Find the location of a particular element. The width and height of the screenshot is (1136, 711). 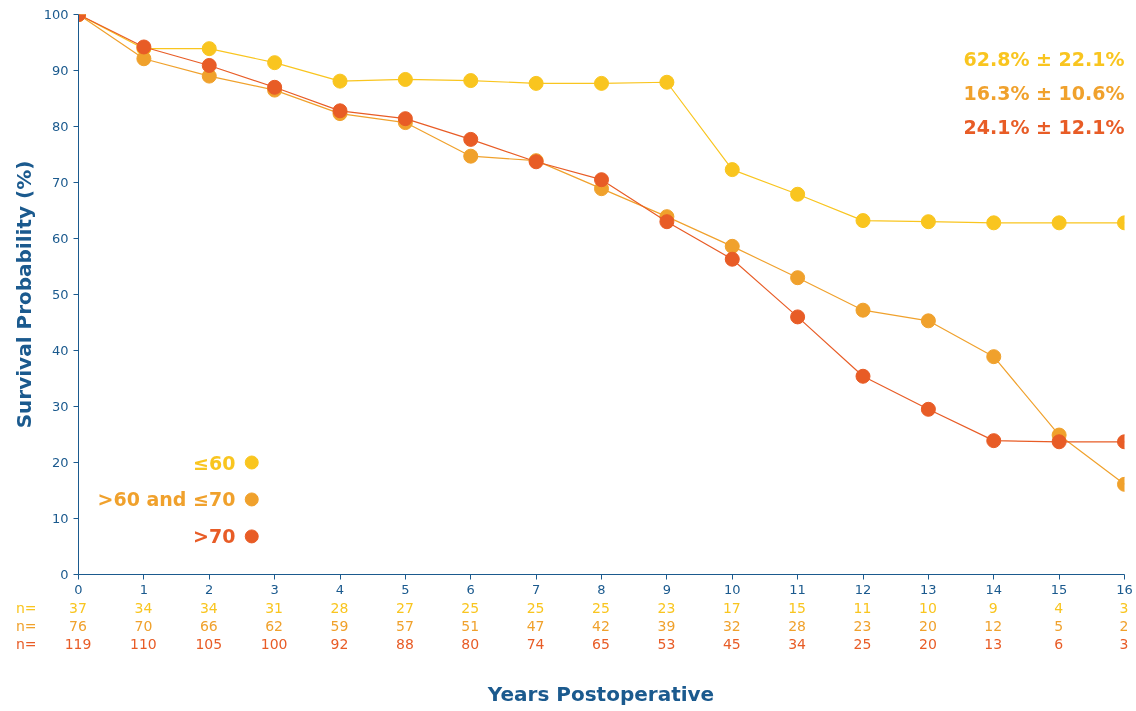

legend-label: ≤60 is located at coordinates (214, 462).